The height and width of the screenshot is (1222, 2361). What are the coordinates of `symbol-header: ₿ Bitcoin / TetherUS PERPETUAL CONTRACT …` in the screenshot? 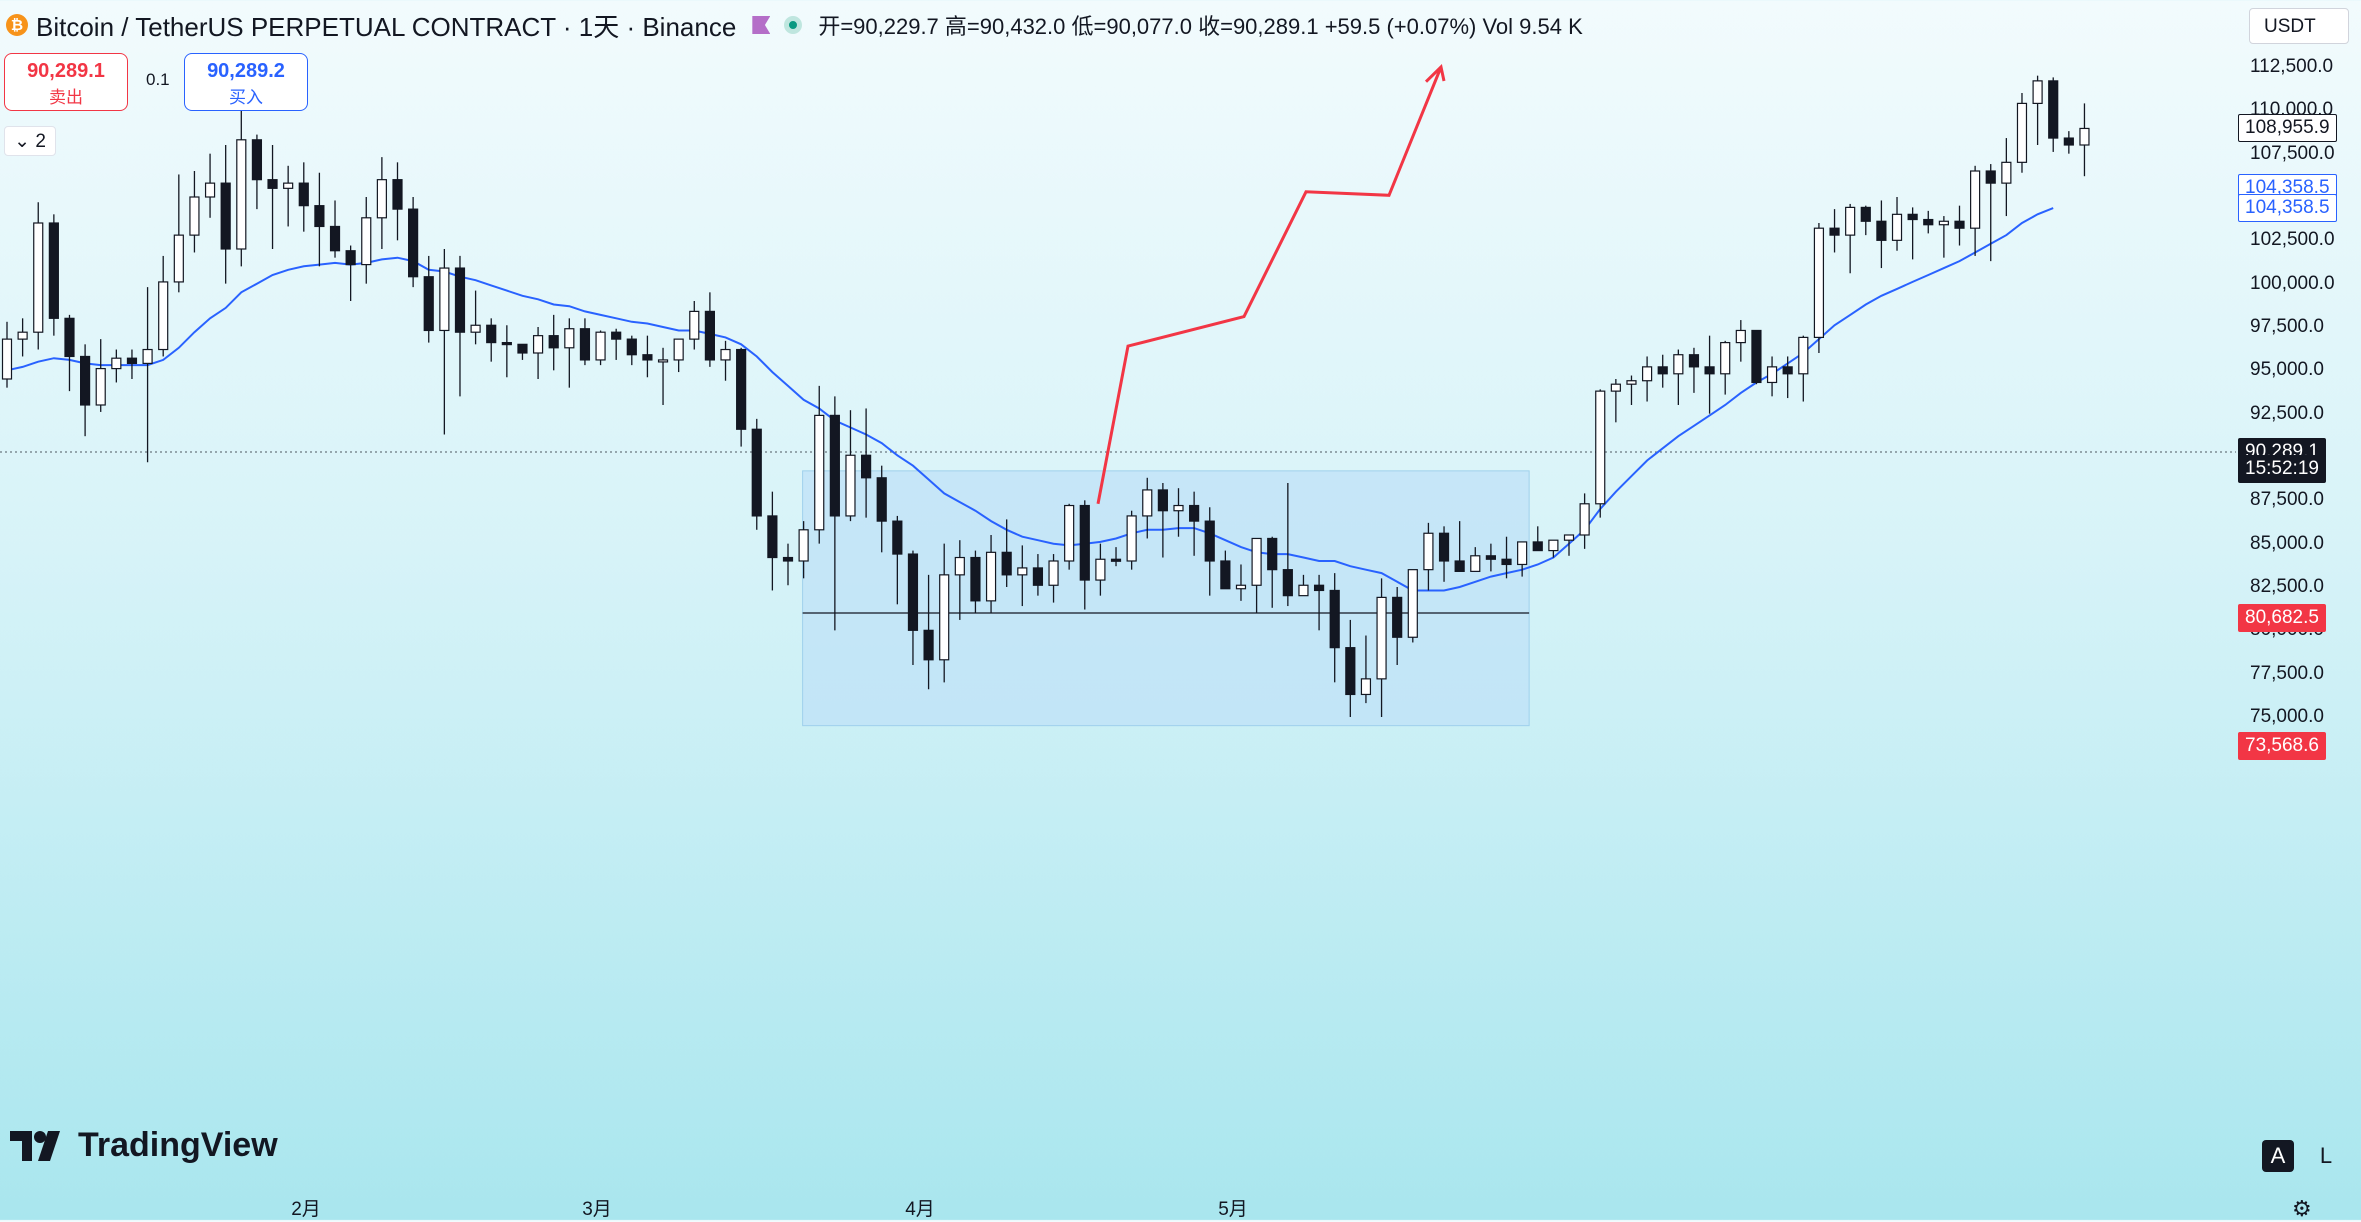 It's located at (791, 25).